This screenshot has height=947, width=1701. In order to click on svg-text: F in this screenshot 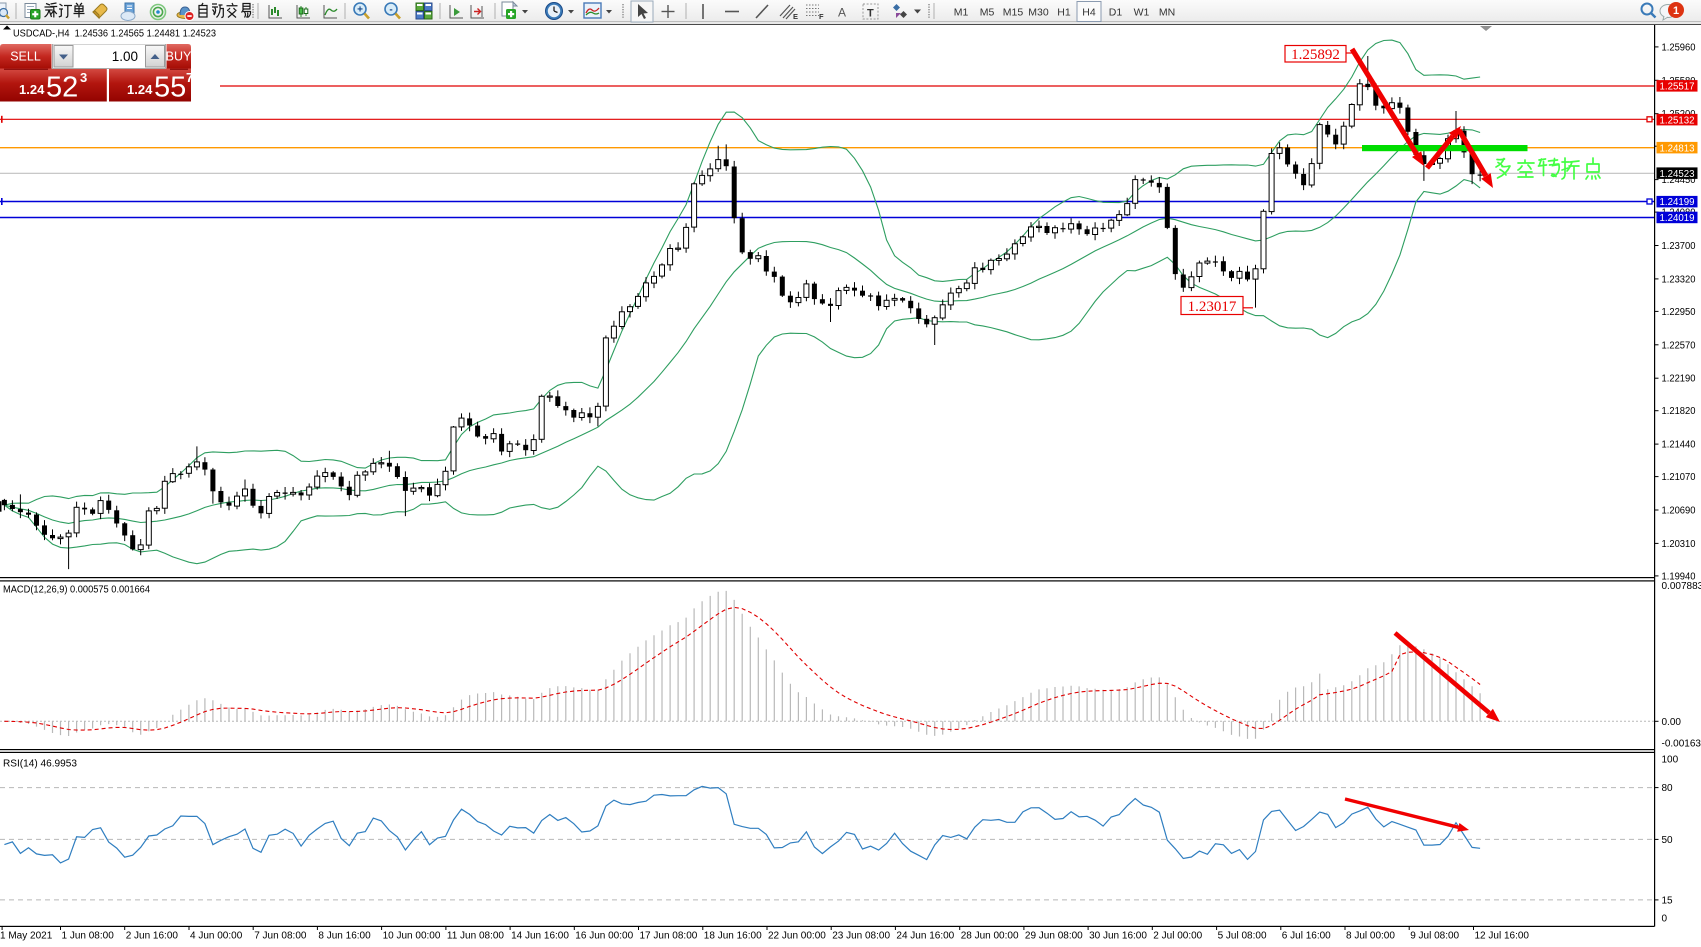, I will do `click(821, 16)`.